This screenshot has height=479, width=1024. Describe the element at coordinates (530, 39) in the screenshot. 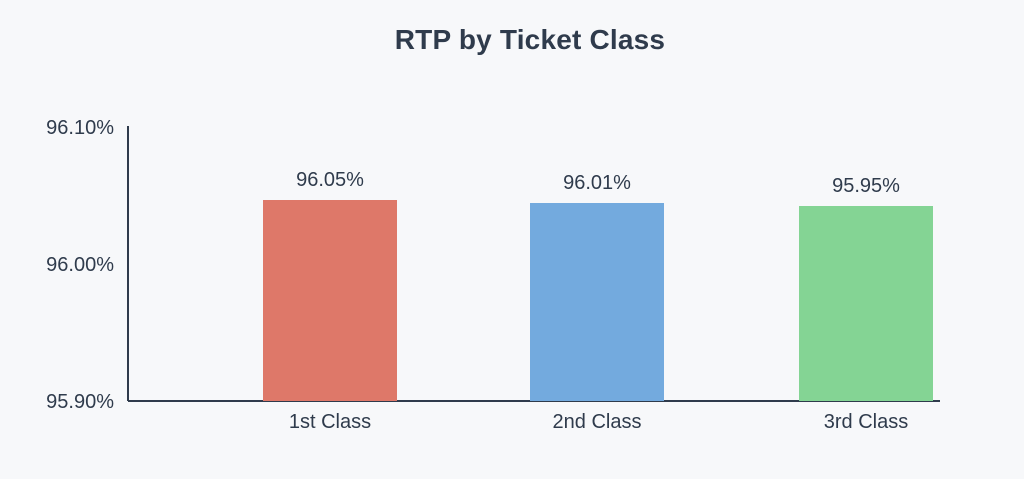

I see `chart-title: RTP by Ticket Class` at that location.